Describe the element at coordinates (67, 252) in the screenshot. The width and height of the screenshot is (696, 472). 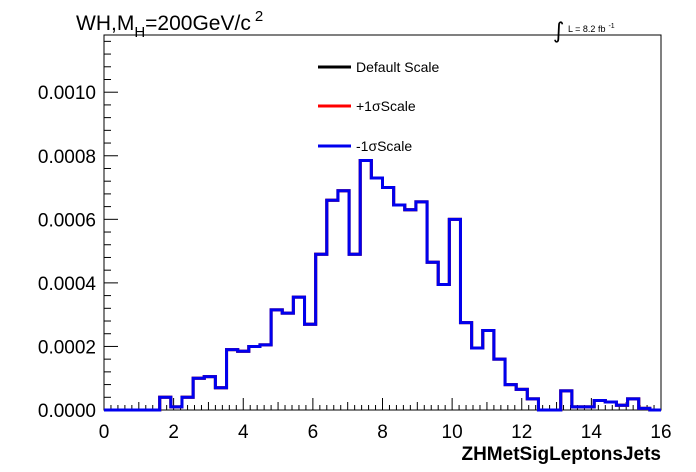
I see `y-axis-tick-labels: 0.0000 0.0002 0.0004 0.0006 0.0008 0.0010` at that location.